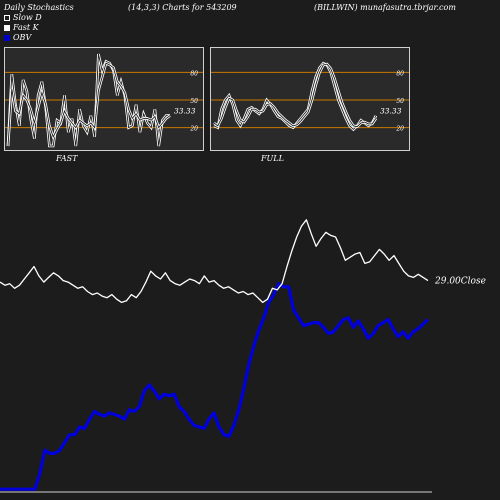  Describe the element at coordinates (194, 101) in the screenshot. I see `fast-level-50-label: 50` at that location.